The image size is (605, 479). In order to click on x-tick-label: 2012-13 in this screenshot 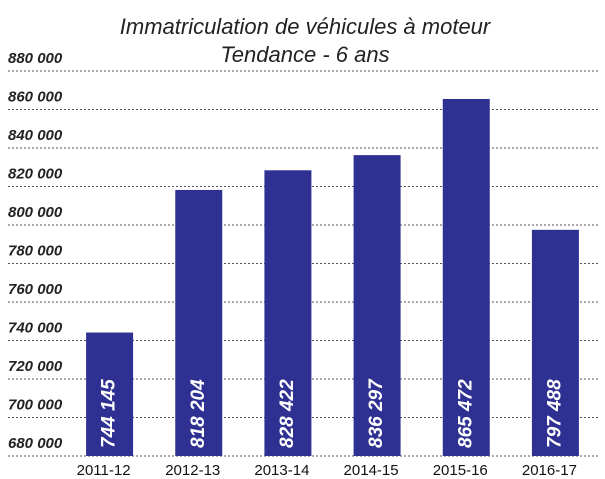, I will do `click(192, 470)`.